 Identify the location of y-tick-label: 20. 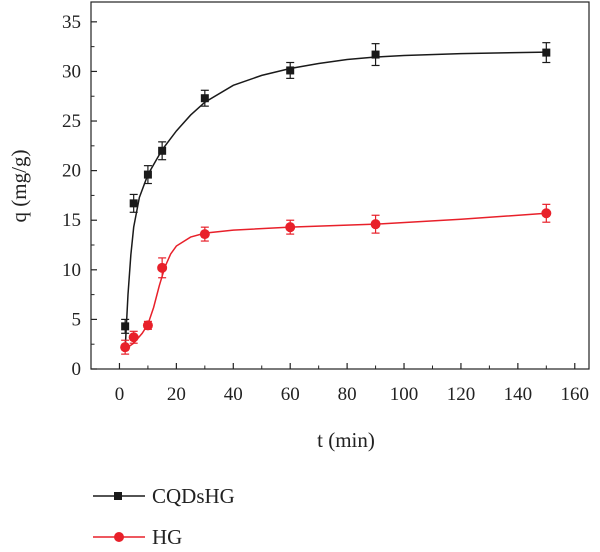
(71, 171).